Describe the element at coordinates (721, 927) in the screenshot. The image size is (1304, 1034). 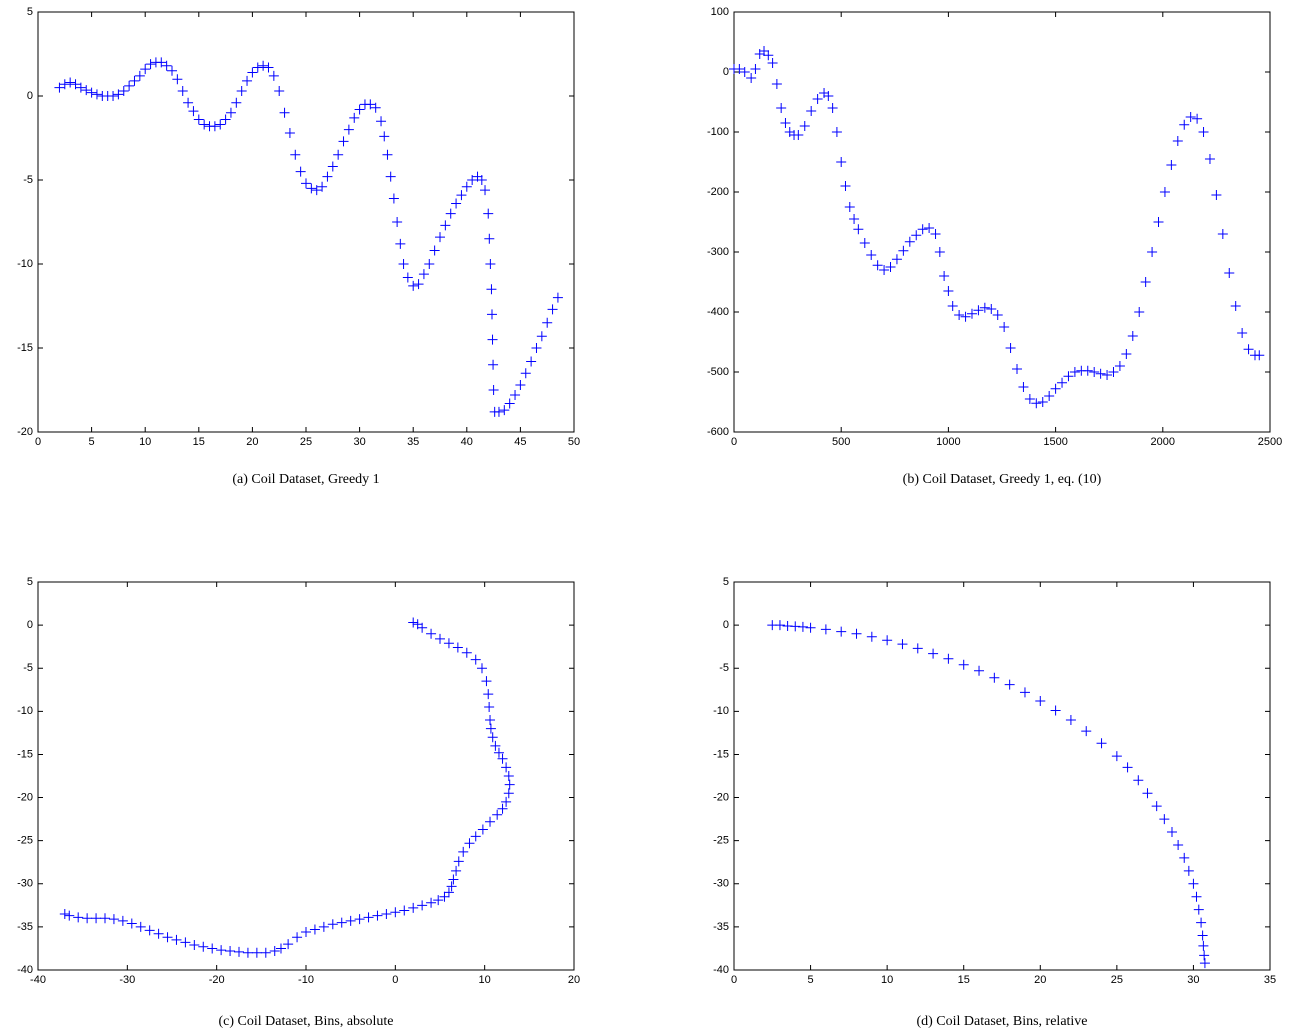
I see `y-tick-label: -35` at that location.